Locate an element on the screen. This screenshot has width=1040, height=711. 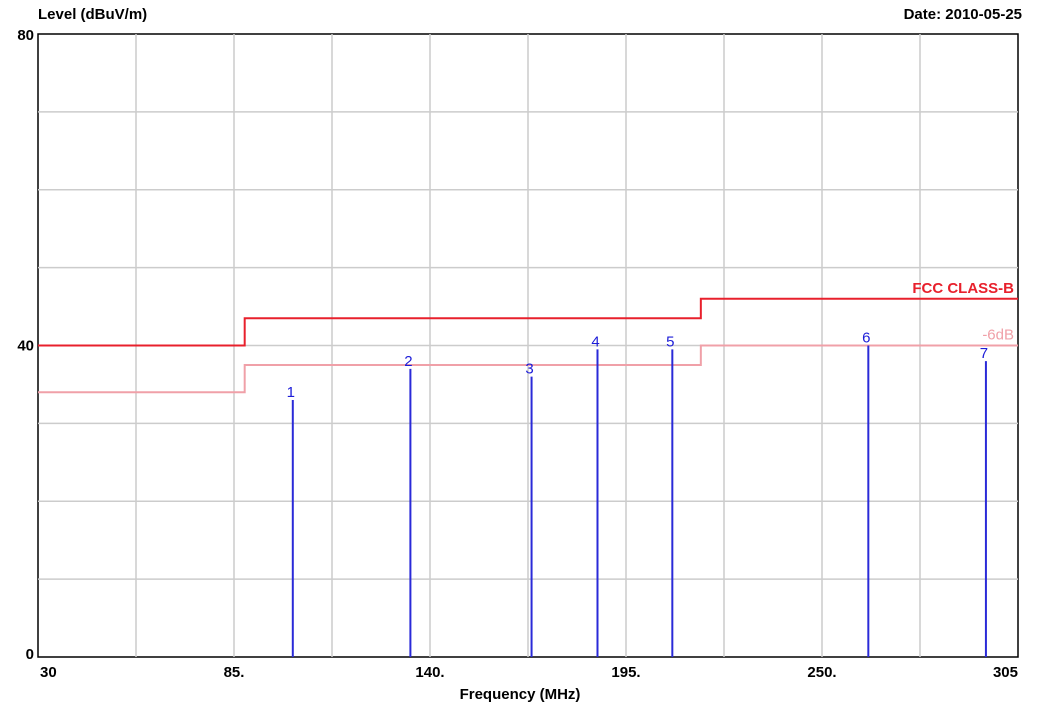
x-tick-label: 250. is located at coordinates (821, 672).